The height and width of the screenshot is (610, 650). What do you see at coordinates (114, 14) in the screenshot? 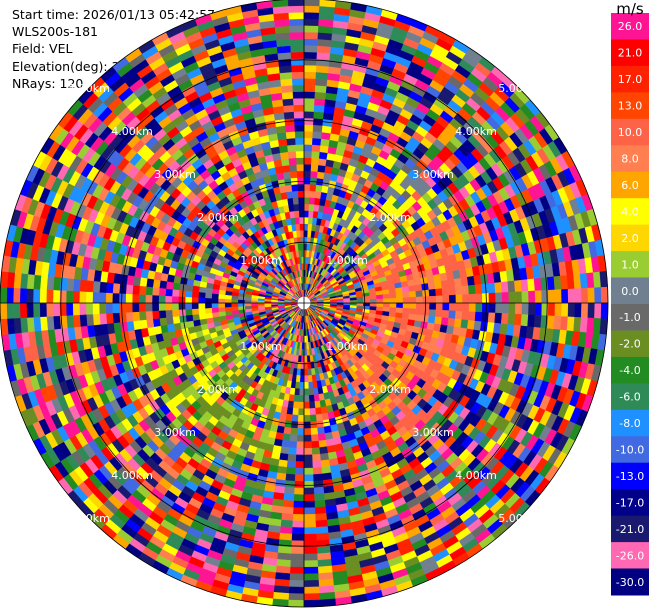
I see `start-time: Start time: 2026/01/13 05:42:57` at bounding box center [114, 14].